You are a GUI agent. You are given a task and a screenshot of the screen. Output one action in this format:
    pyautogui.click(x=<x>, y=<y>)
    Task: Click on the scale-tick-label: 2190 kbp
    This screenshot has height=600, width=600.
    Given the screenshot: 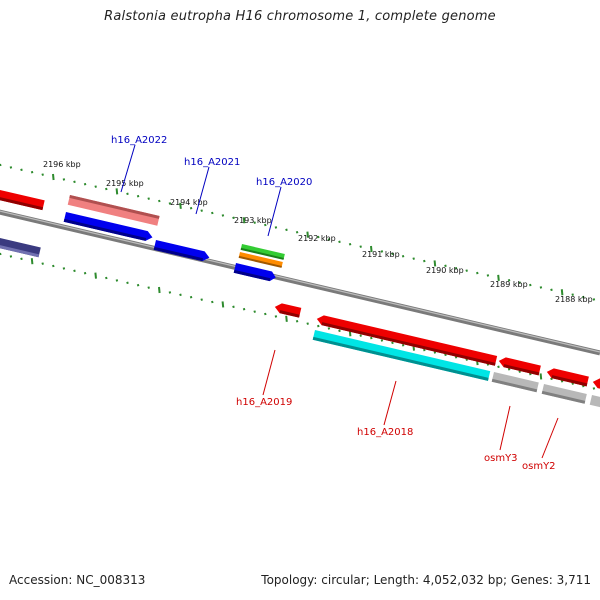 What is the action you would take?
    pyautogui.click(x=445, y=270)
    